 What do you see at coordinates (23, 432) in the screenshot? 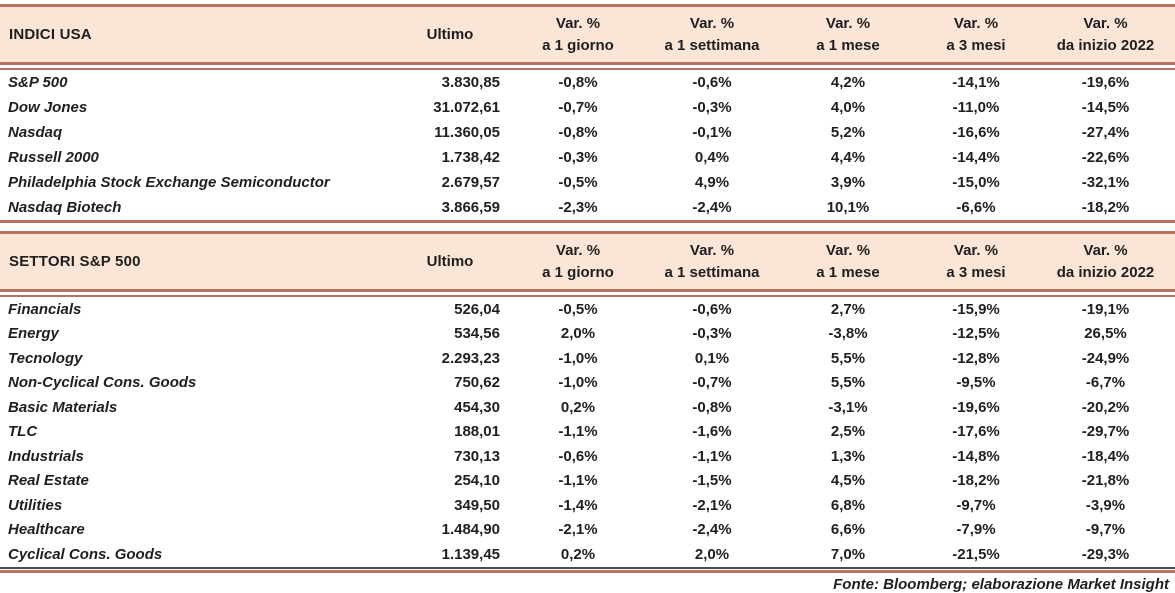
I see `row-name: TLC` at bounding box center [23, 432].